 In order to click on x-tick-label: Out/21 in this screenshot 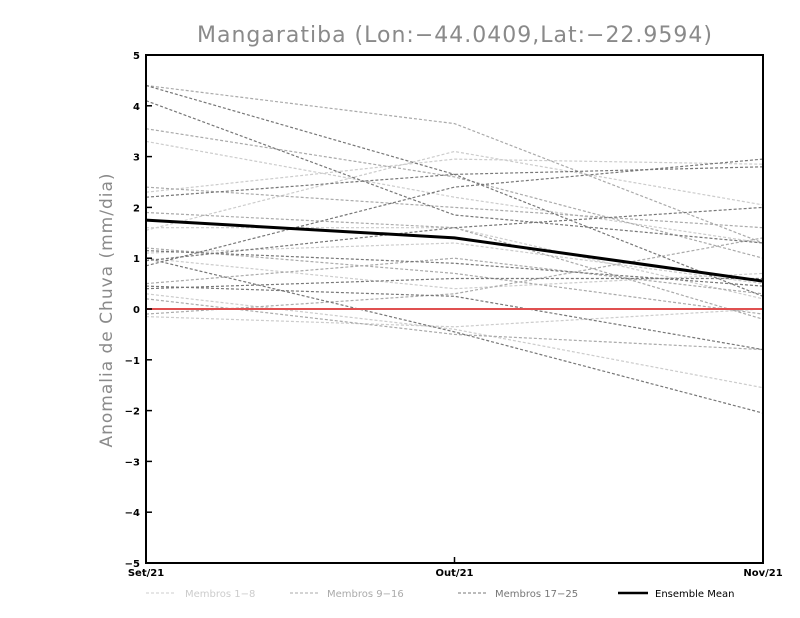, I will do `click(455, 573)`.